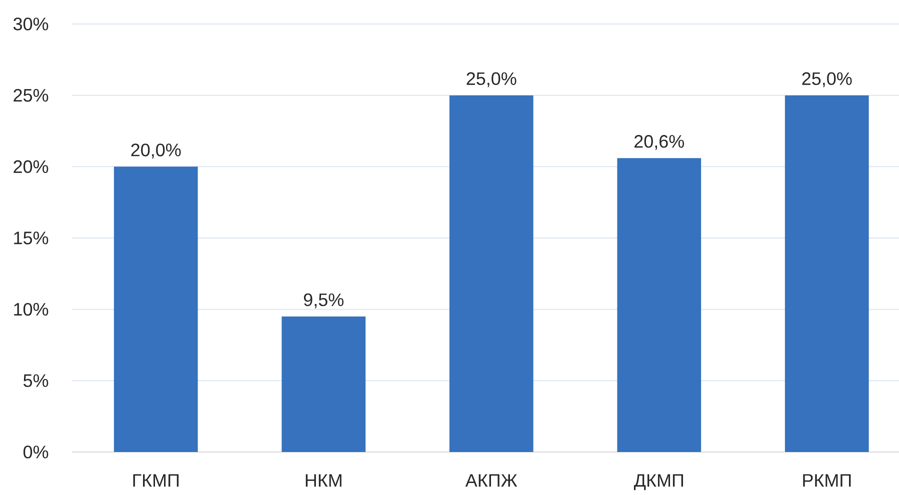 The height and width of the screenshot is (495, 899). What do you see at coordinates (31, 95) in the screenshot?
I see `y-tick-label: 25%` at bounding box center [31, 95].